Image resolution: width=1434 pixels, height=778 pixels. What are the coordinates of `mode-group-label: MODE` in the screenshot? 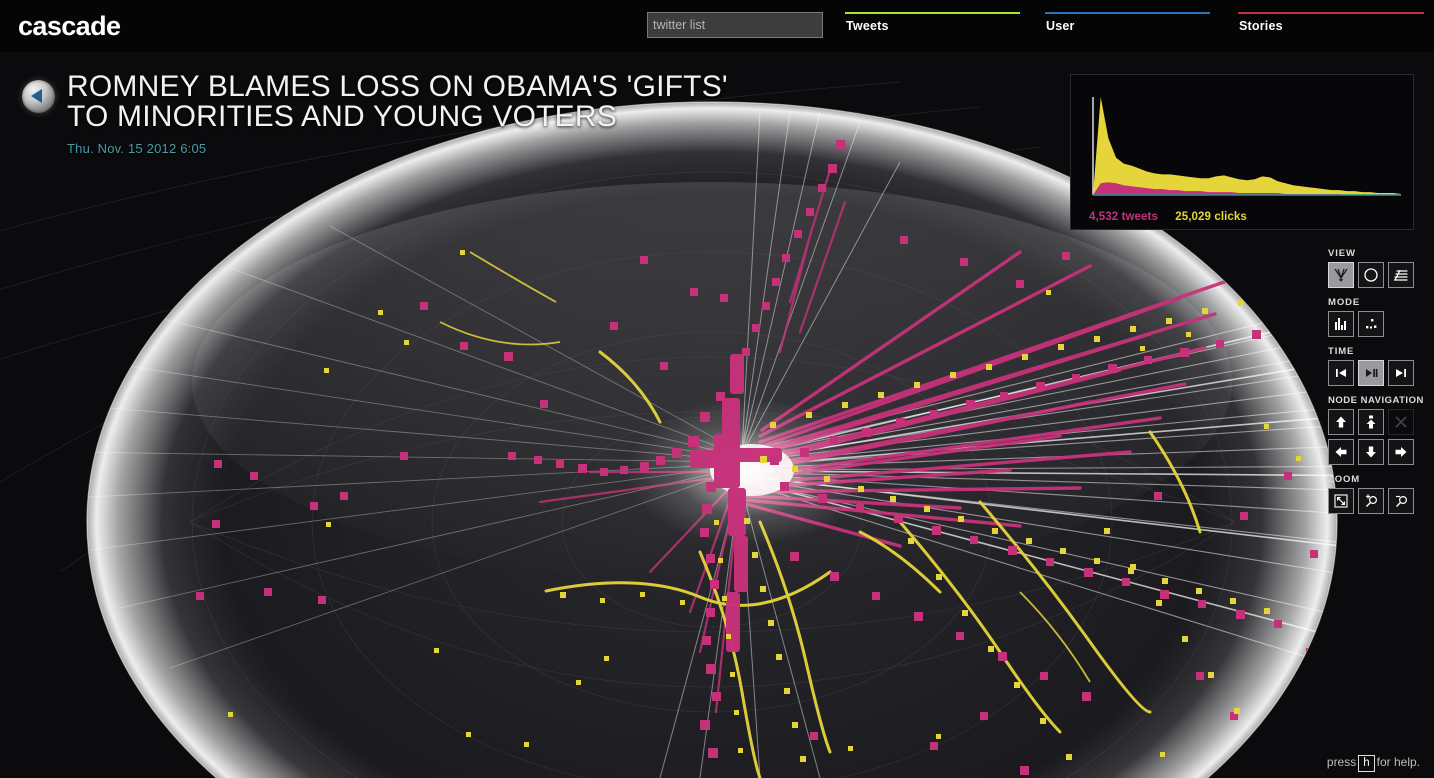 It's located at (1344, 302).